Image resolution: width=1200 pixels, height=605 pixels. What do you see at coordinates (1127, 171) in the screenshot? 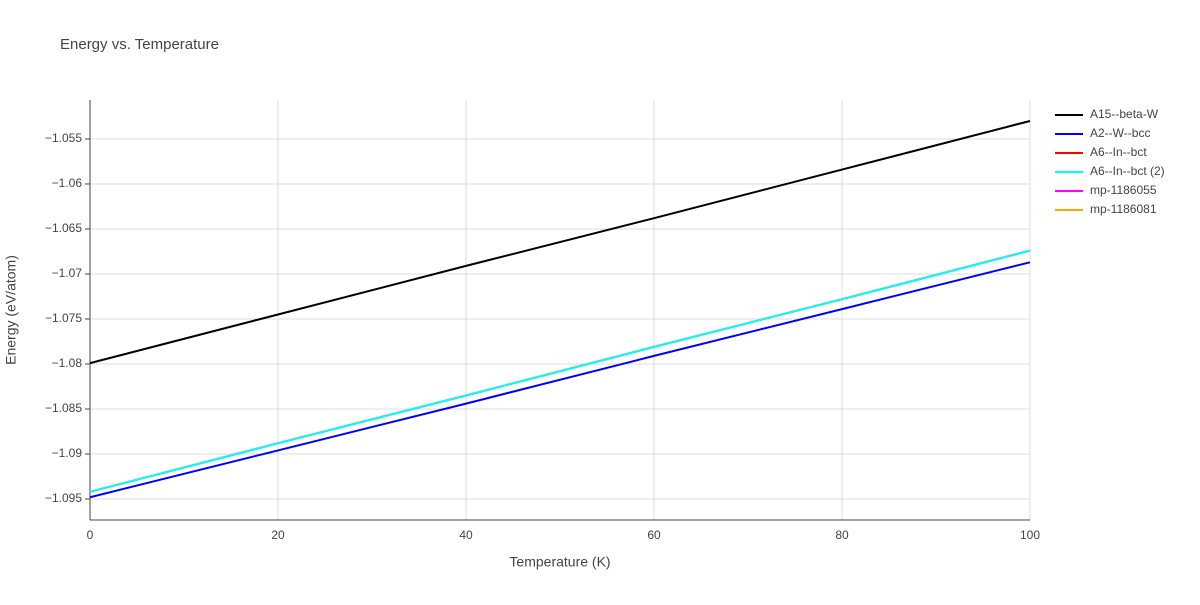
I see `legend-label: A6--In--bct (2)` at bounding box center [1127, 171].